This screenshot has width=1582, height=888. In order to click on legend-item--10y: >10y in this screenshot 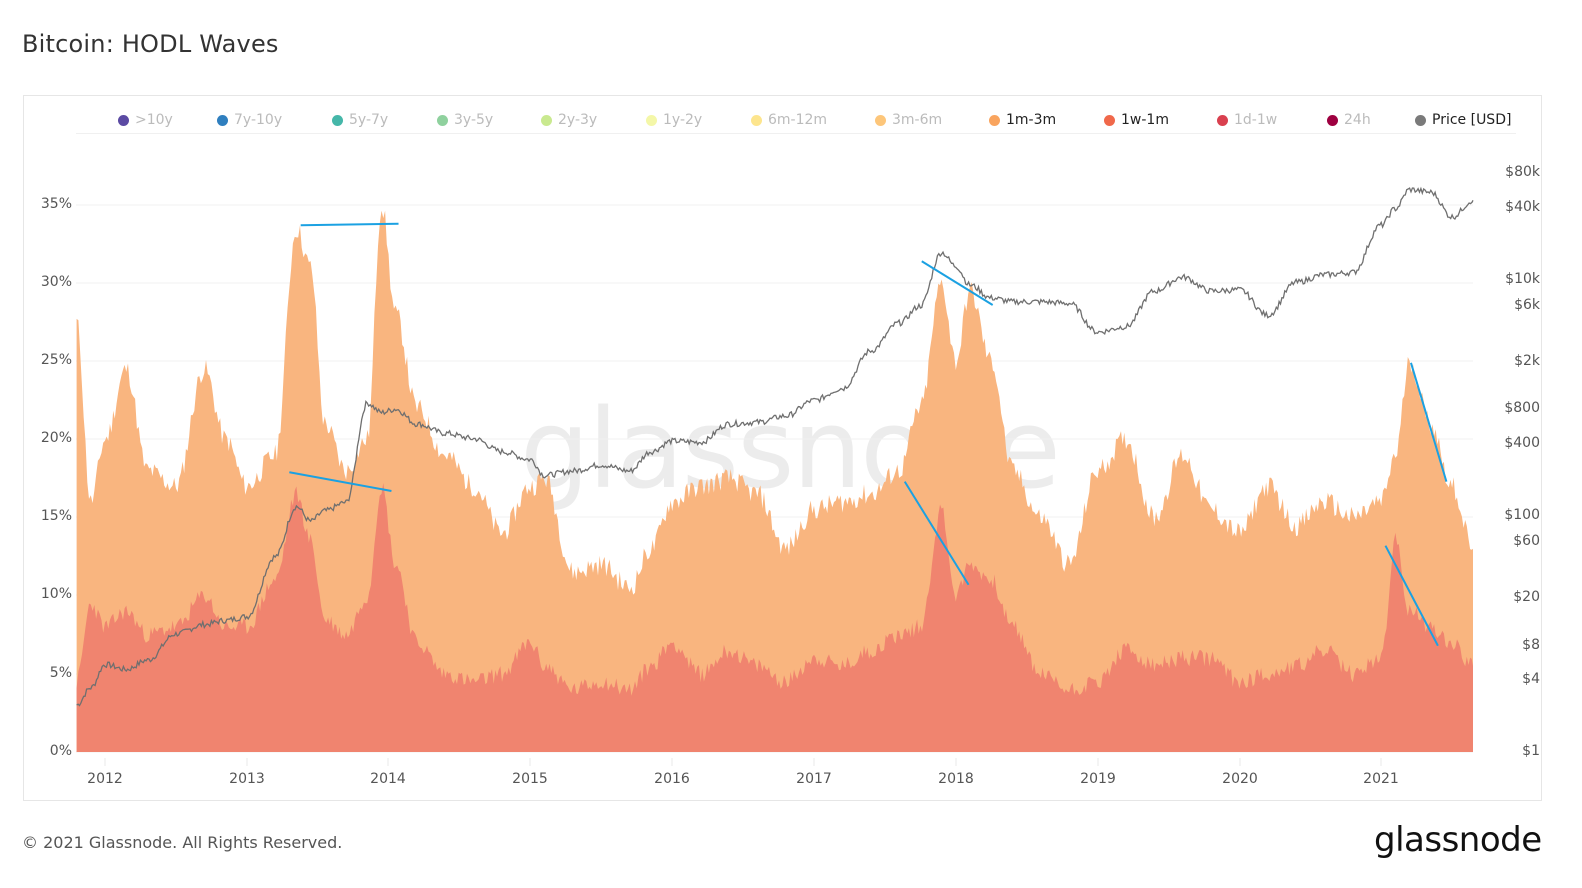, I will do `click(145, 120)`.